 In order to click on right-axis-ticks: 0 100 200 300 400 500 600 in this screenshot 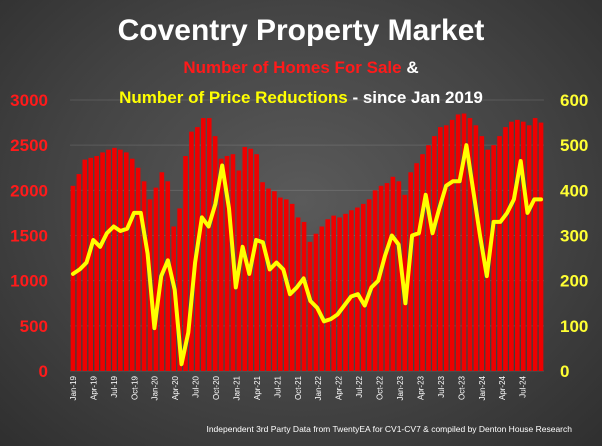, I will do `click(574, 236)`.